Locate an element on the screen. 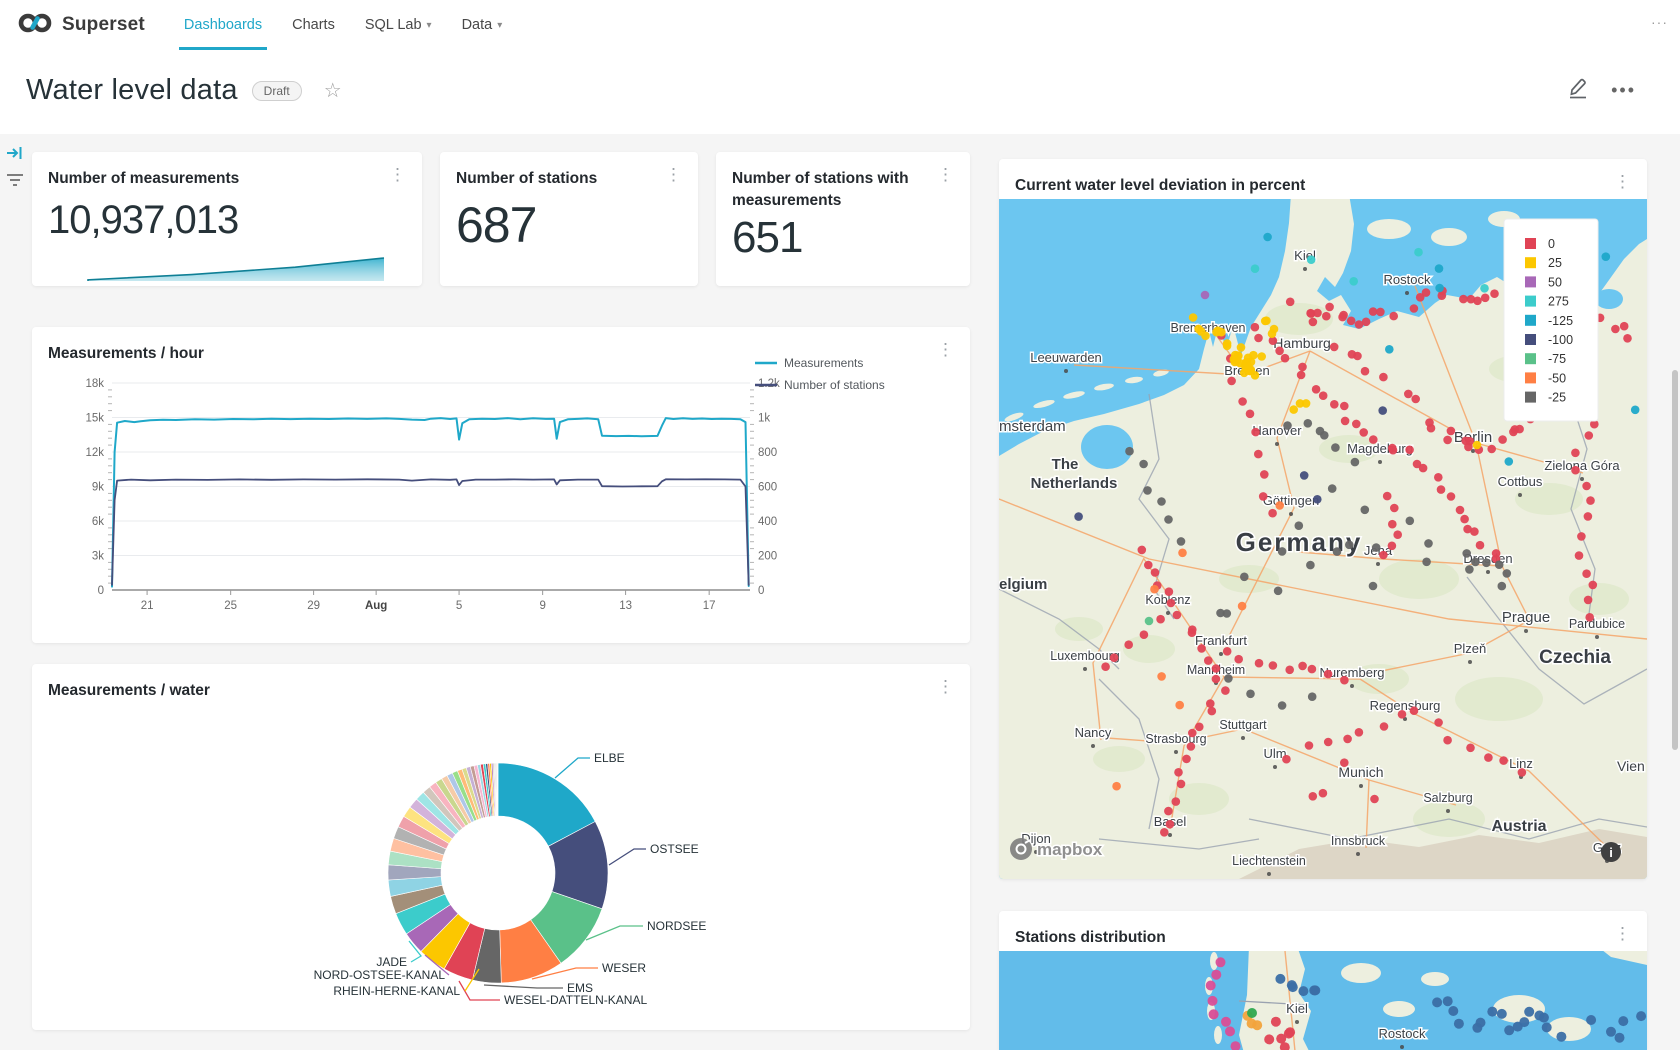  svg-text: 18k is located at coordinates (94, 384).